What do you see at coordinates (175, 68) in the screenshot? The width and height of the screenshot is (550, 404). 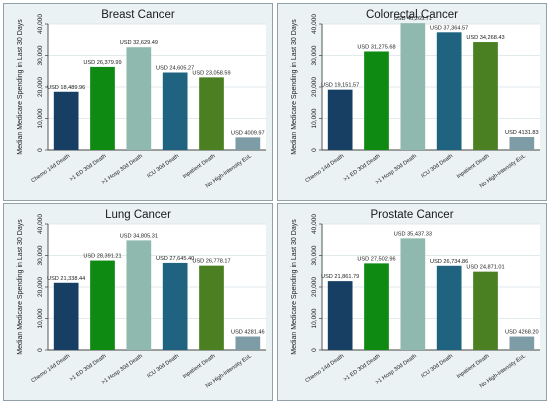 I see `data-label: USD 24,605.27` at bounding box center [175, 68].